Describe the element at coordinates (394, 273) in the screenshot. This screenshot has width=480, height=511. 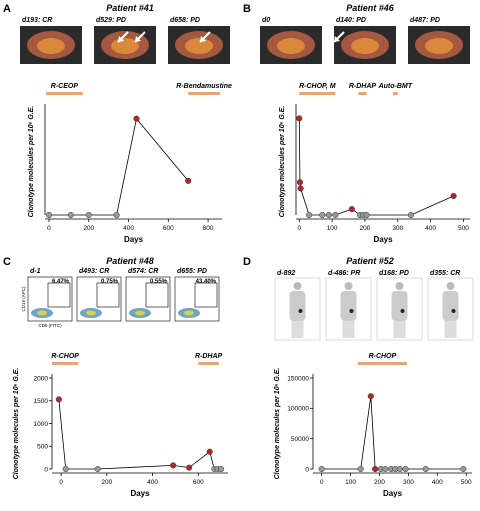
I see `image-label: d168: PD` at that location.